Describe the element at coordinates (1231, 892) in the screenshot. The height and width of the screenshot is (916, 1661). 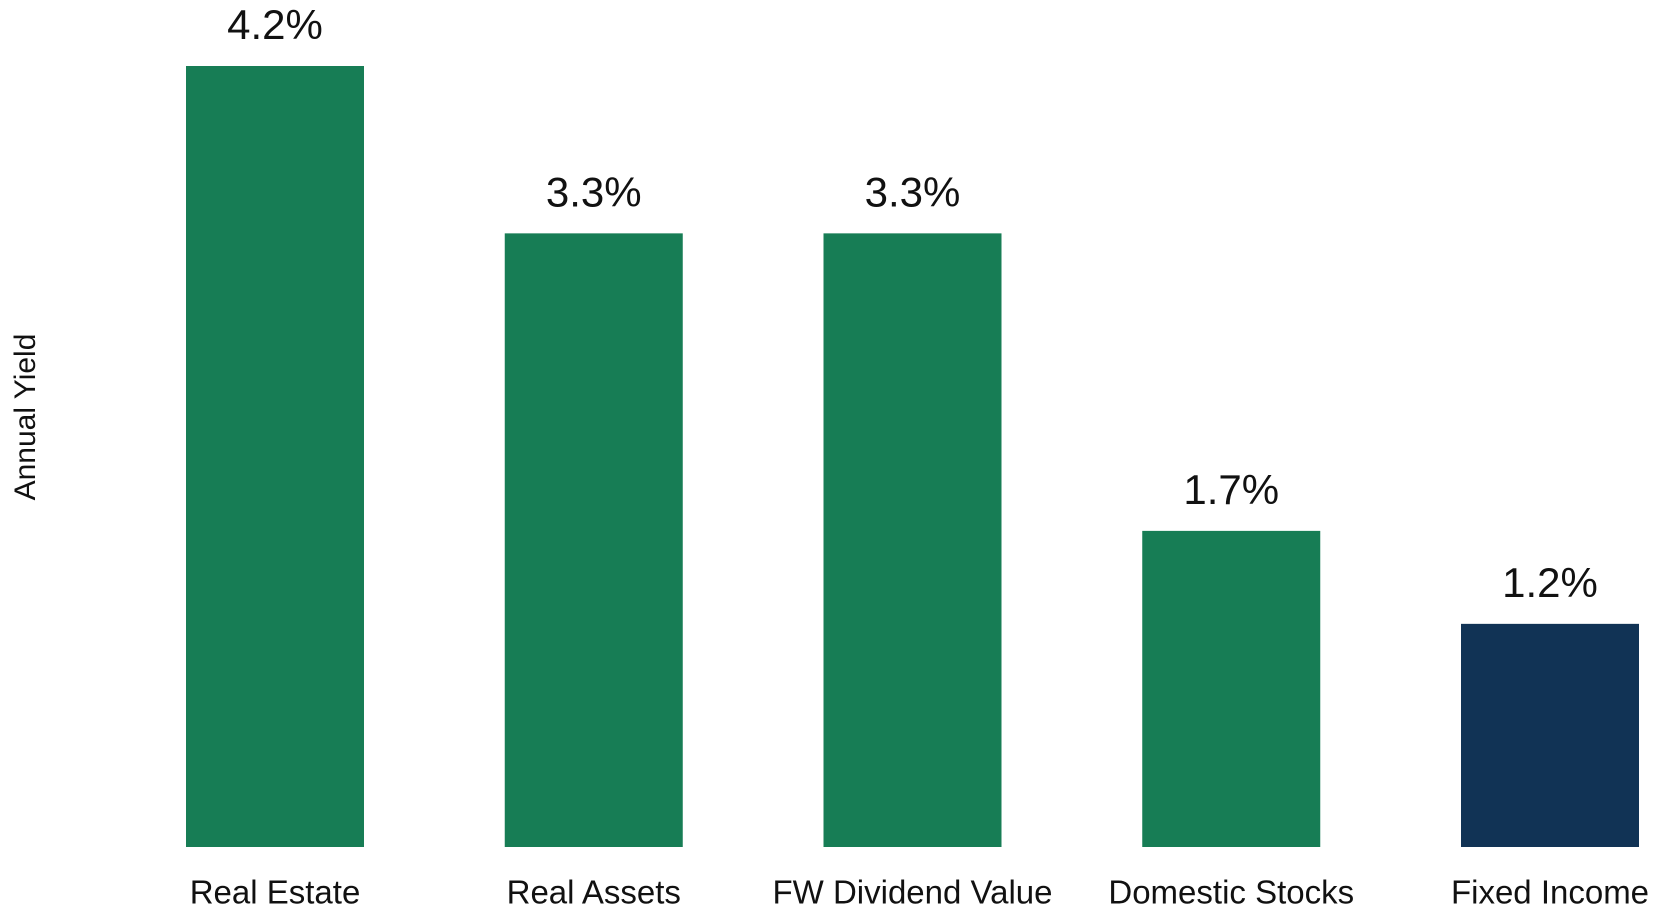
I see `x-tick-label: Domestic Stocks` at that location.